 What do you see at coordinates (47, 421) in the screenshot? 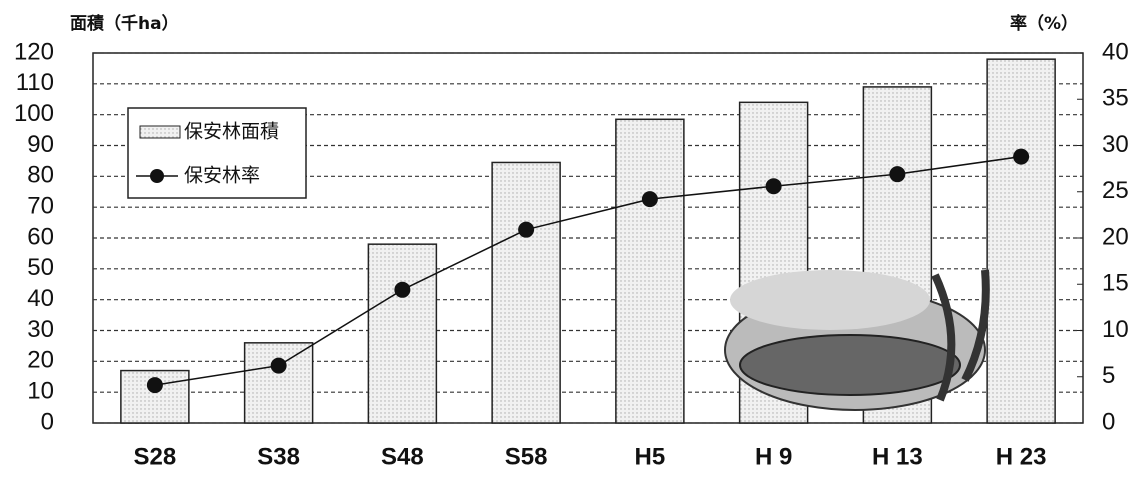
I see `y-tick-label: 0` at bounding box center [47, 421].